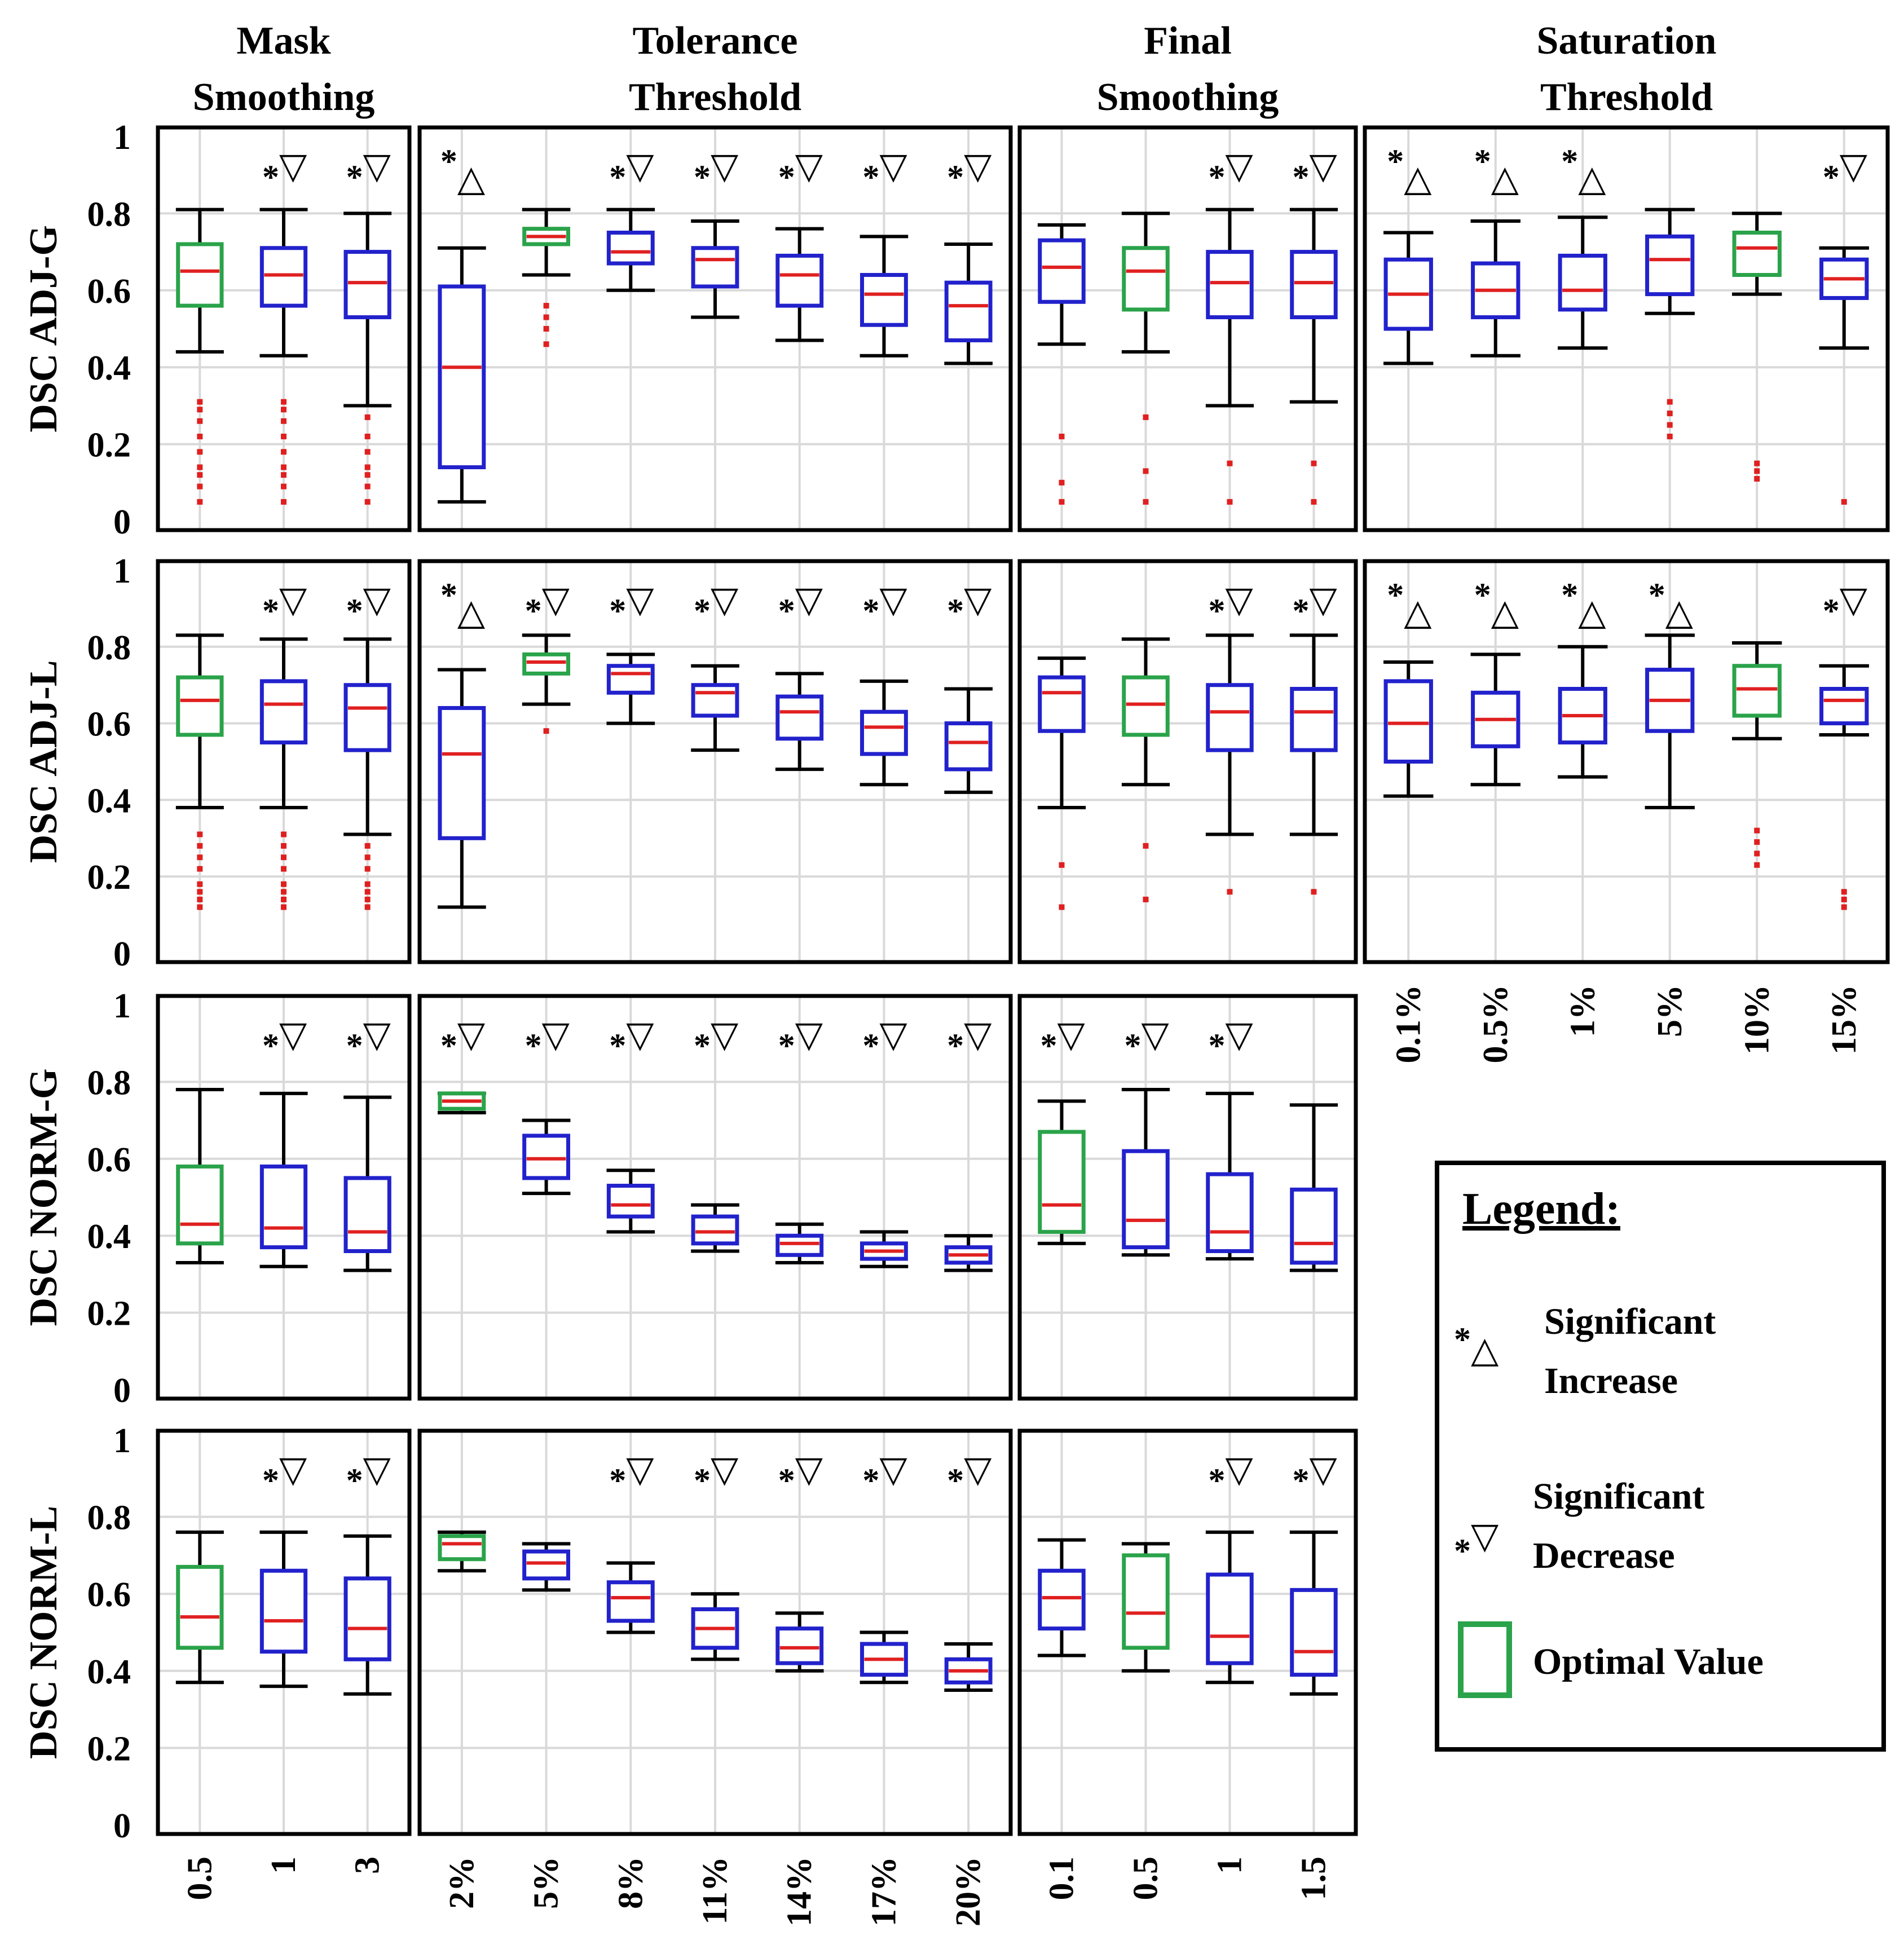  What do you see at coordinates (368, 1572) in the screenshot?
I see `box-mask-smoothing-norm-l-2: * ▽` at bounding box center [368, 1572].